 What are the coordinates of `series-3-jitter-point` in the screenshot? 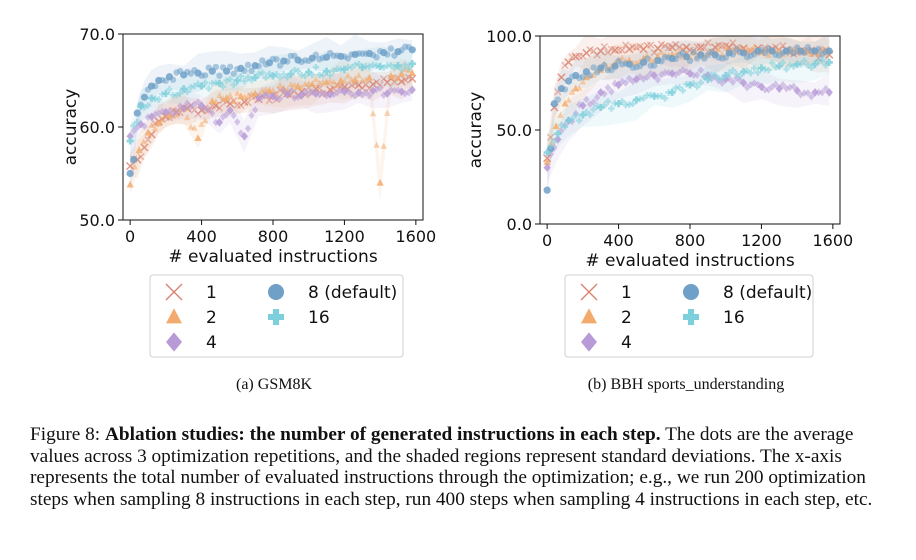 It's located at (248, 65).